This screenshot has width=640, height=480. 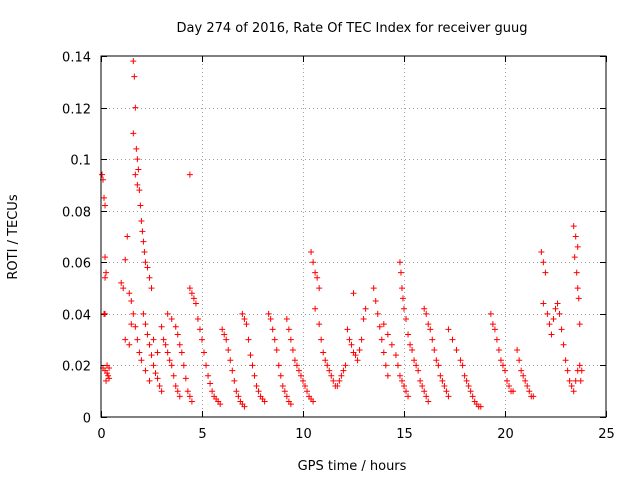 What do you see at coordinates (76, 213) in the screenshot?
I see `y-tick-label: 0.08` at bounding box center [76, 213].